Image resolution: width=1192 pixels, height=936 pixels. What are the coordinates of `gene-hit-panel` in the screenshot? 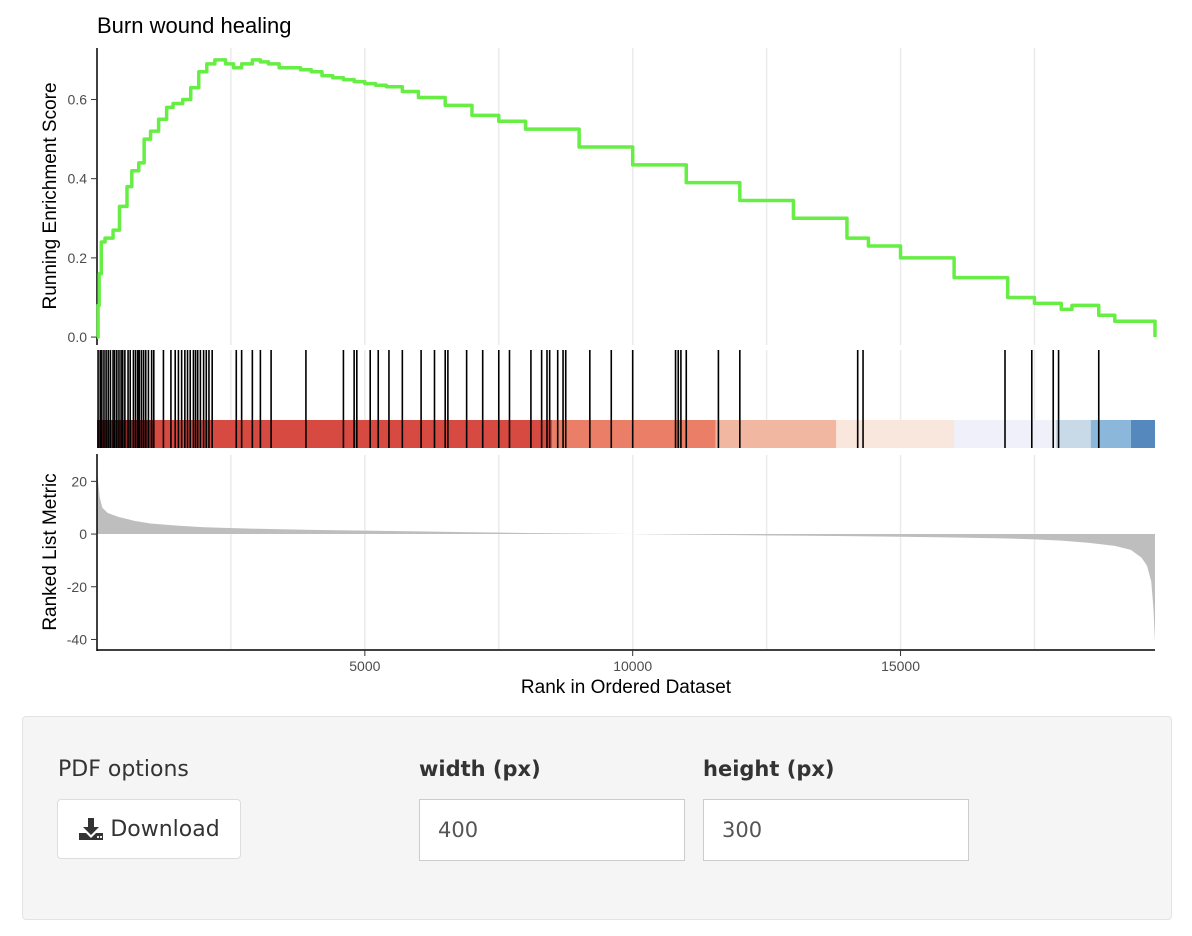 It's located at (626, 399).